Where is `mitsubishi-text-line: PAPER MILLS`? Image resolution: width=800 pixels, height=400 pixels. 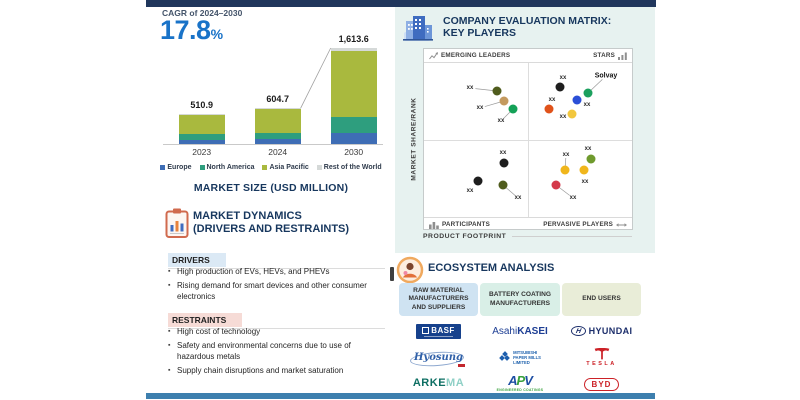
mitsubishi-text-line: PAPER MILLS is located at coordinates (527, 357).